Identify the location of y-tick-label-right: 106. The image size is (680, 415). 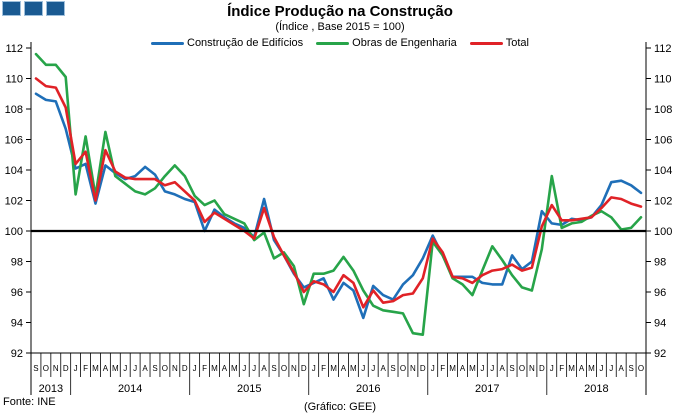
(663, 140).